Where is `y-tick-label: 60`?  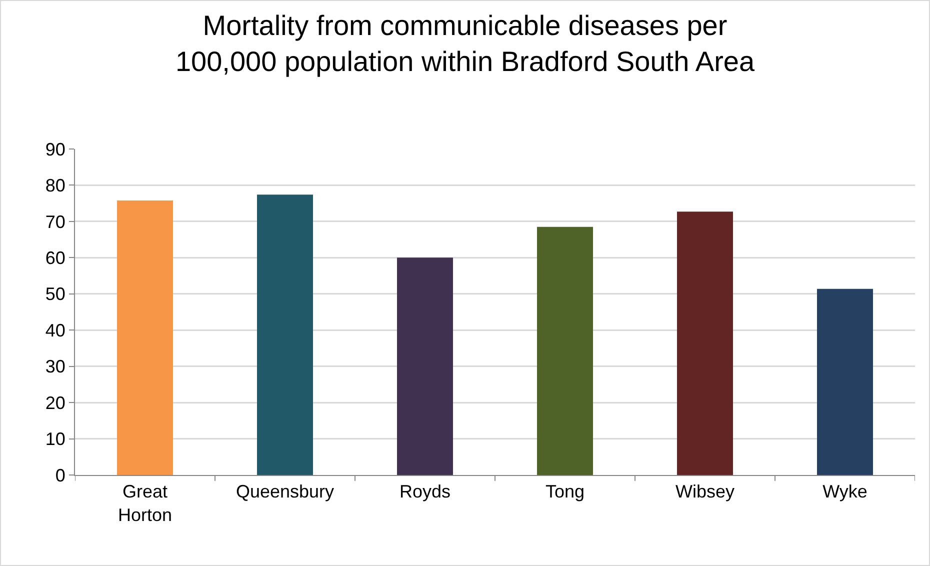
y-tick-label: 60 is located at coordinates (55, 258).